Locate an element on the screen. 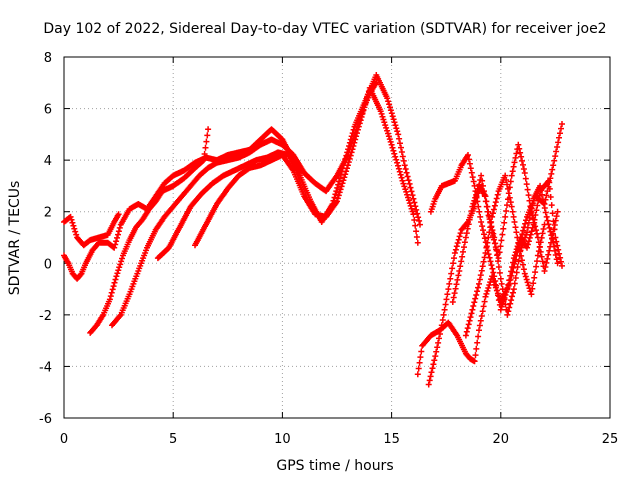 The image size is (640, 480). y-tick-label: 0 is located at coordinates (48, 264).